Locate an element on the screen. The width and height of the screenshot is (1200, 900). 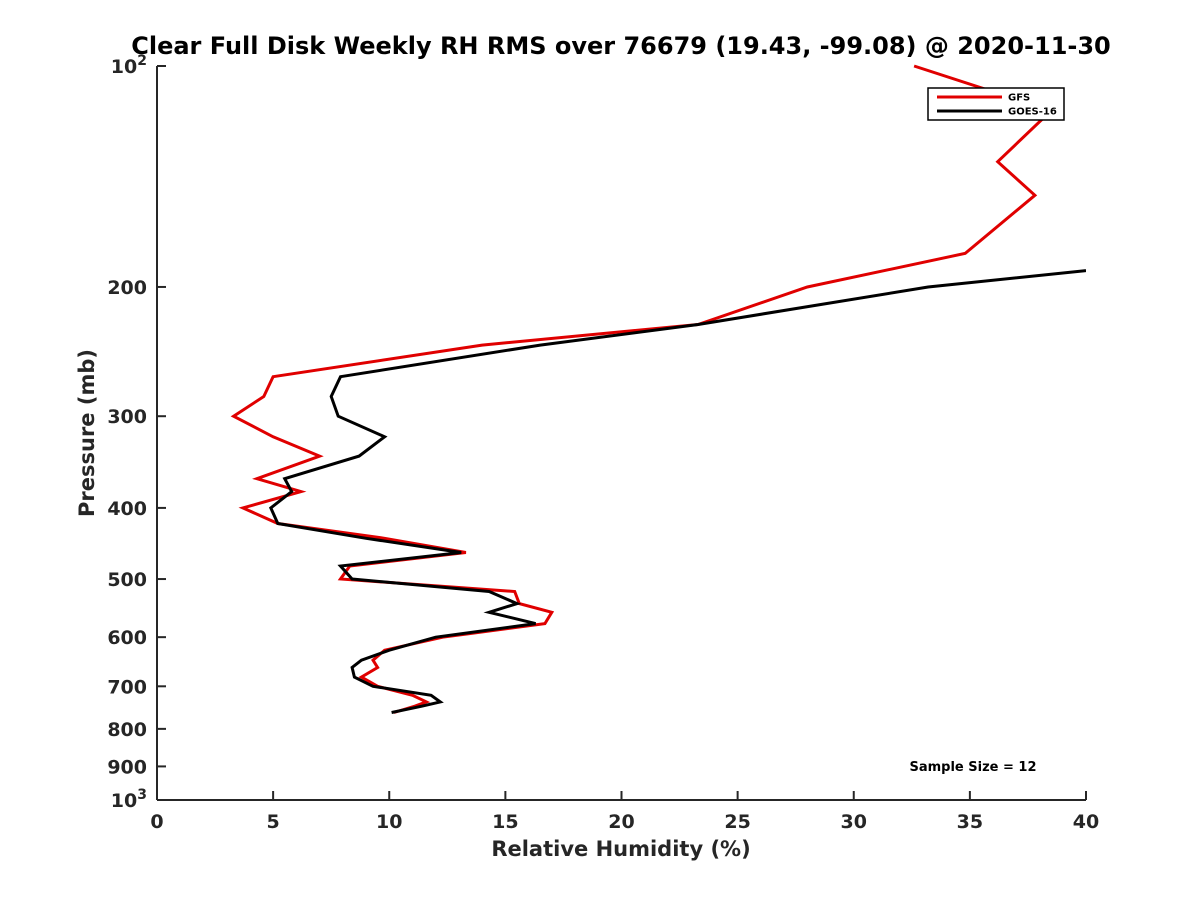
y-tick-label: 500 is located at coordinates (127, 580).